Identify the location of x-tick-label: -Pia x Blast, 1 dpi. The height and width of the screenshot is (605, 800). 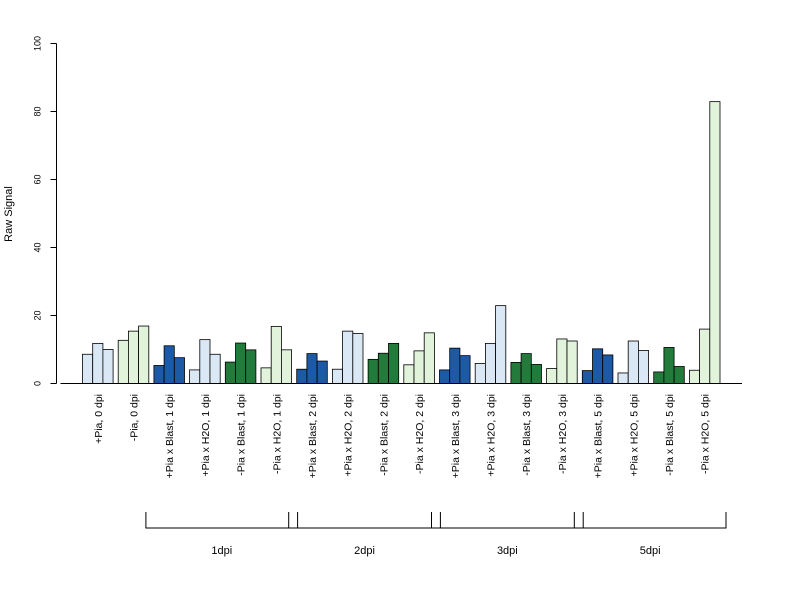
(242, 435).